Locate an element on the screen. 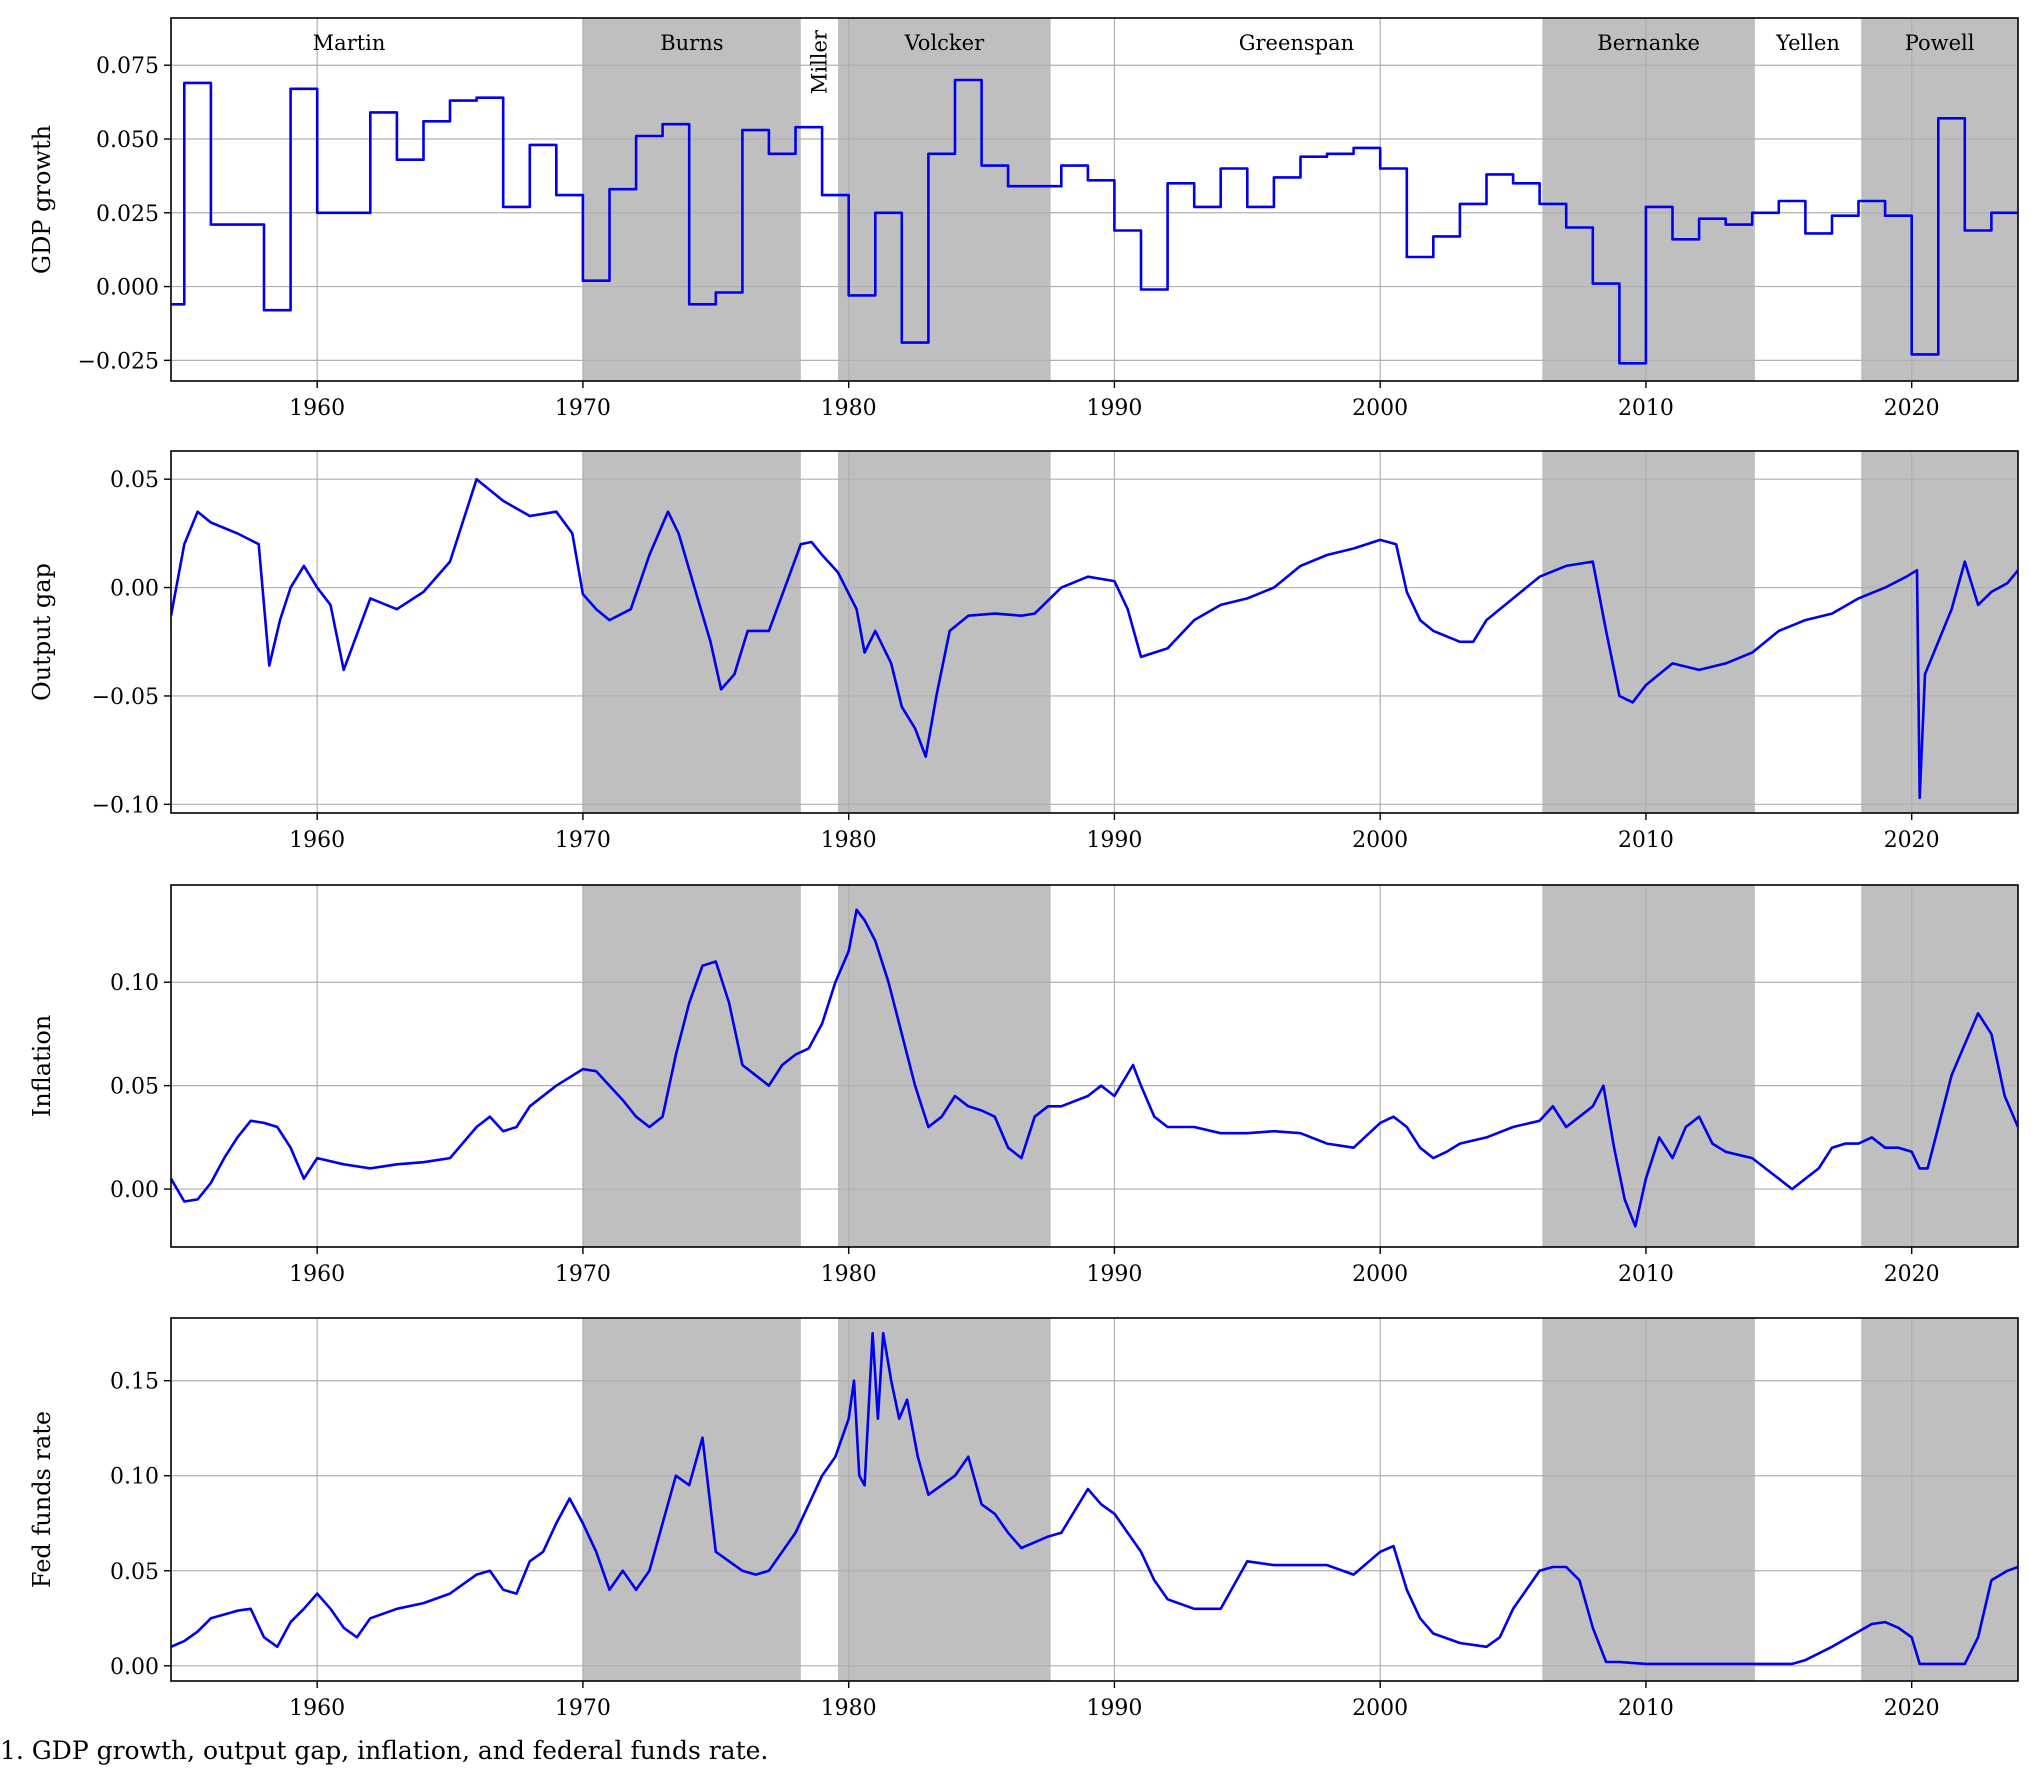 The height and width of the screenshot is (1776, 2031). y-tick-label: −0.10 is located at coordinates (125, 805).